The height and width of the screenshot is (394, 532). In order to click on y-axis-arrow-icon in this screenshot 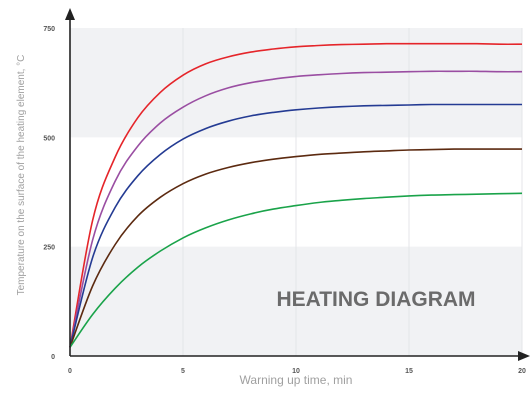, I will do `click(70, 14)`.